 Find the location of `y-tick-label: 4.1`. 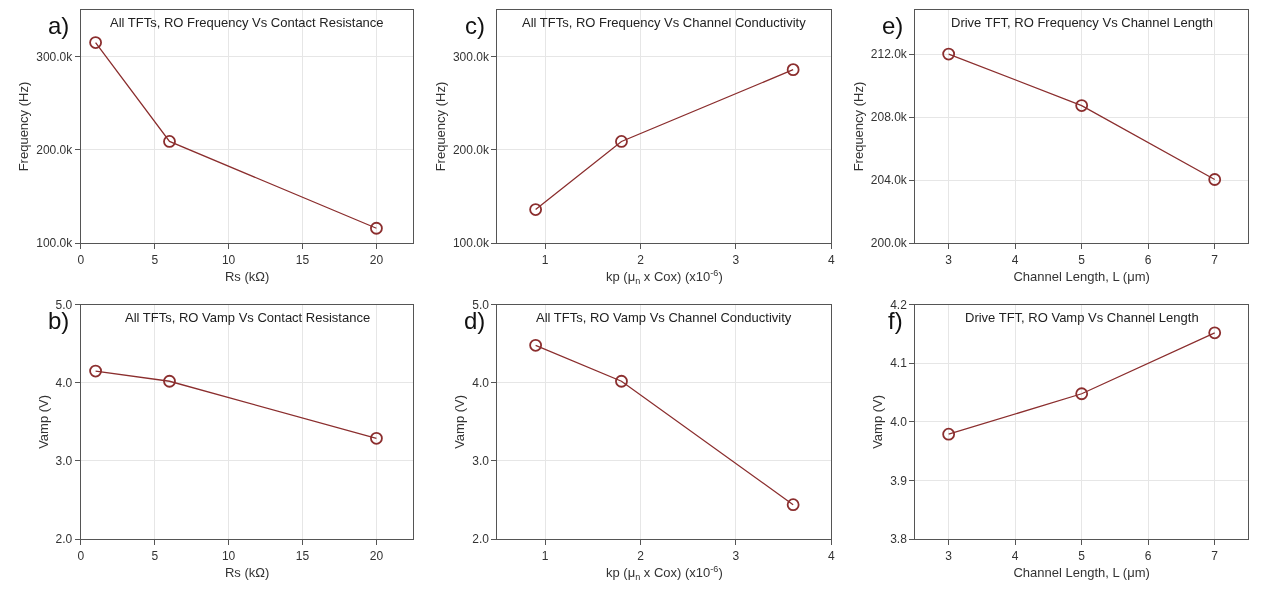

y-tick-label: 4.1 is located at coordinates (899, 363).